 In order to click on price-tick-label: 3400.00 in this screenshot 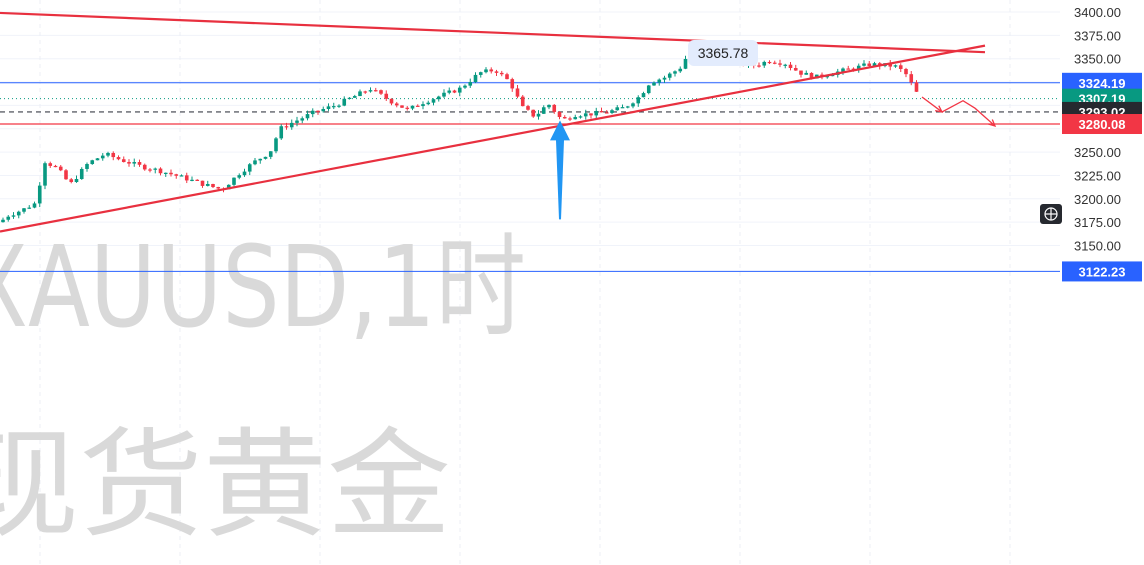, I will do `click(1097, 12)`.